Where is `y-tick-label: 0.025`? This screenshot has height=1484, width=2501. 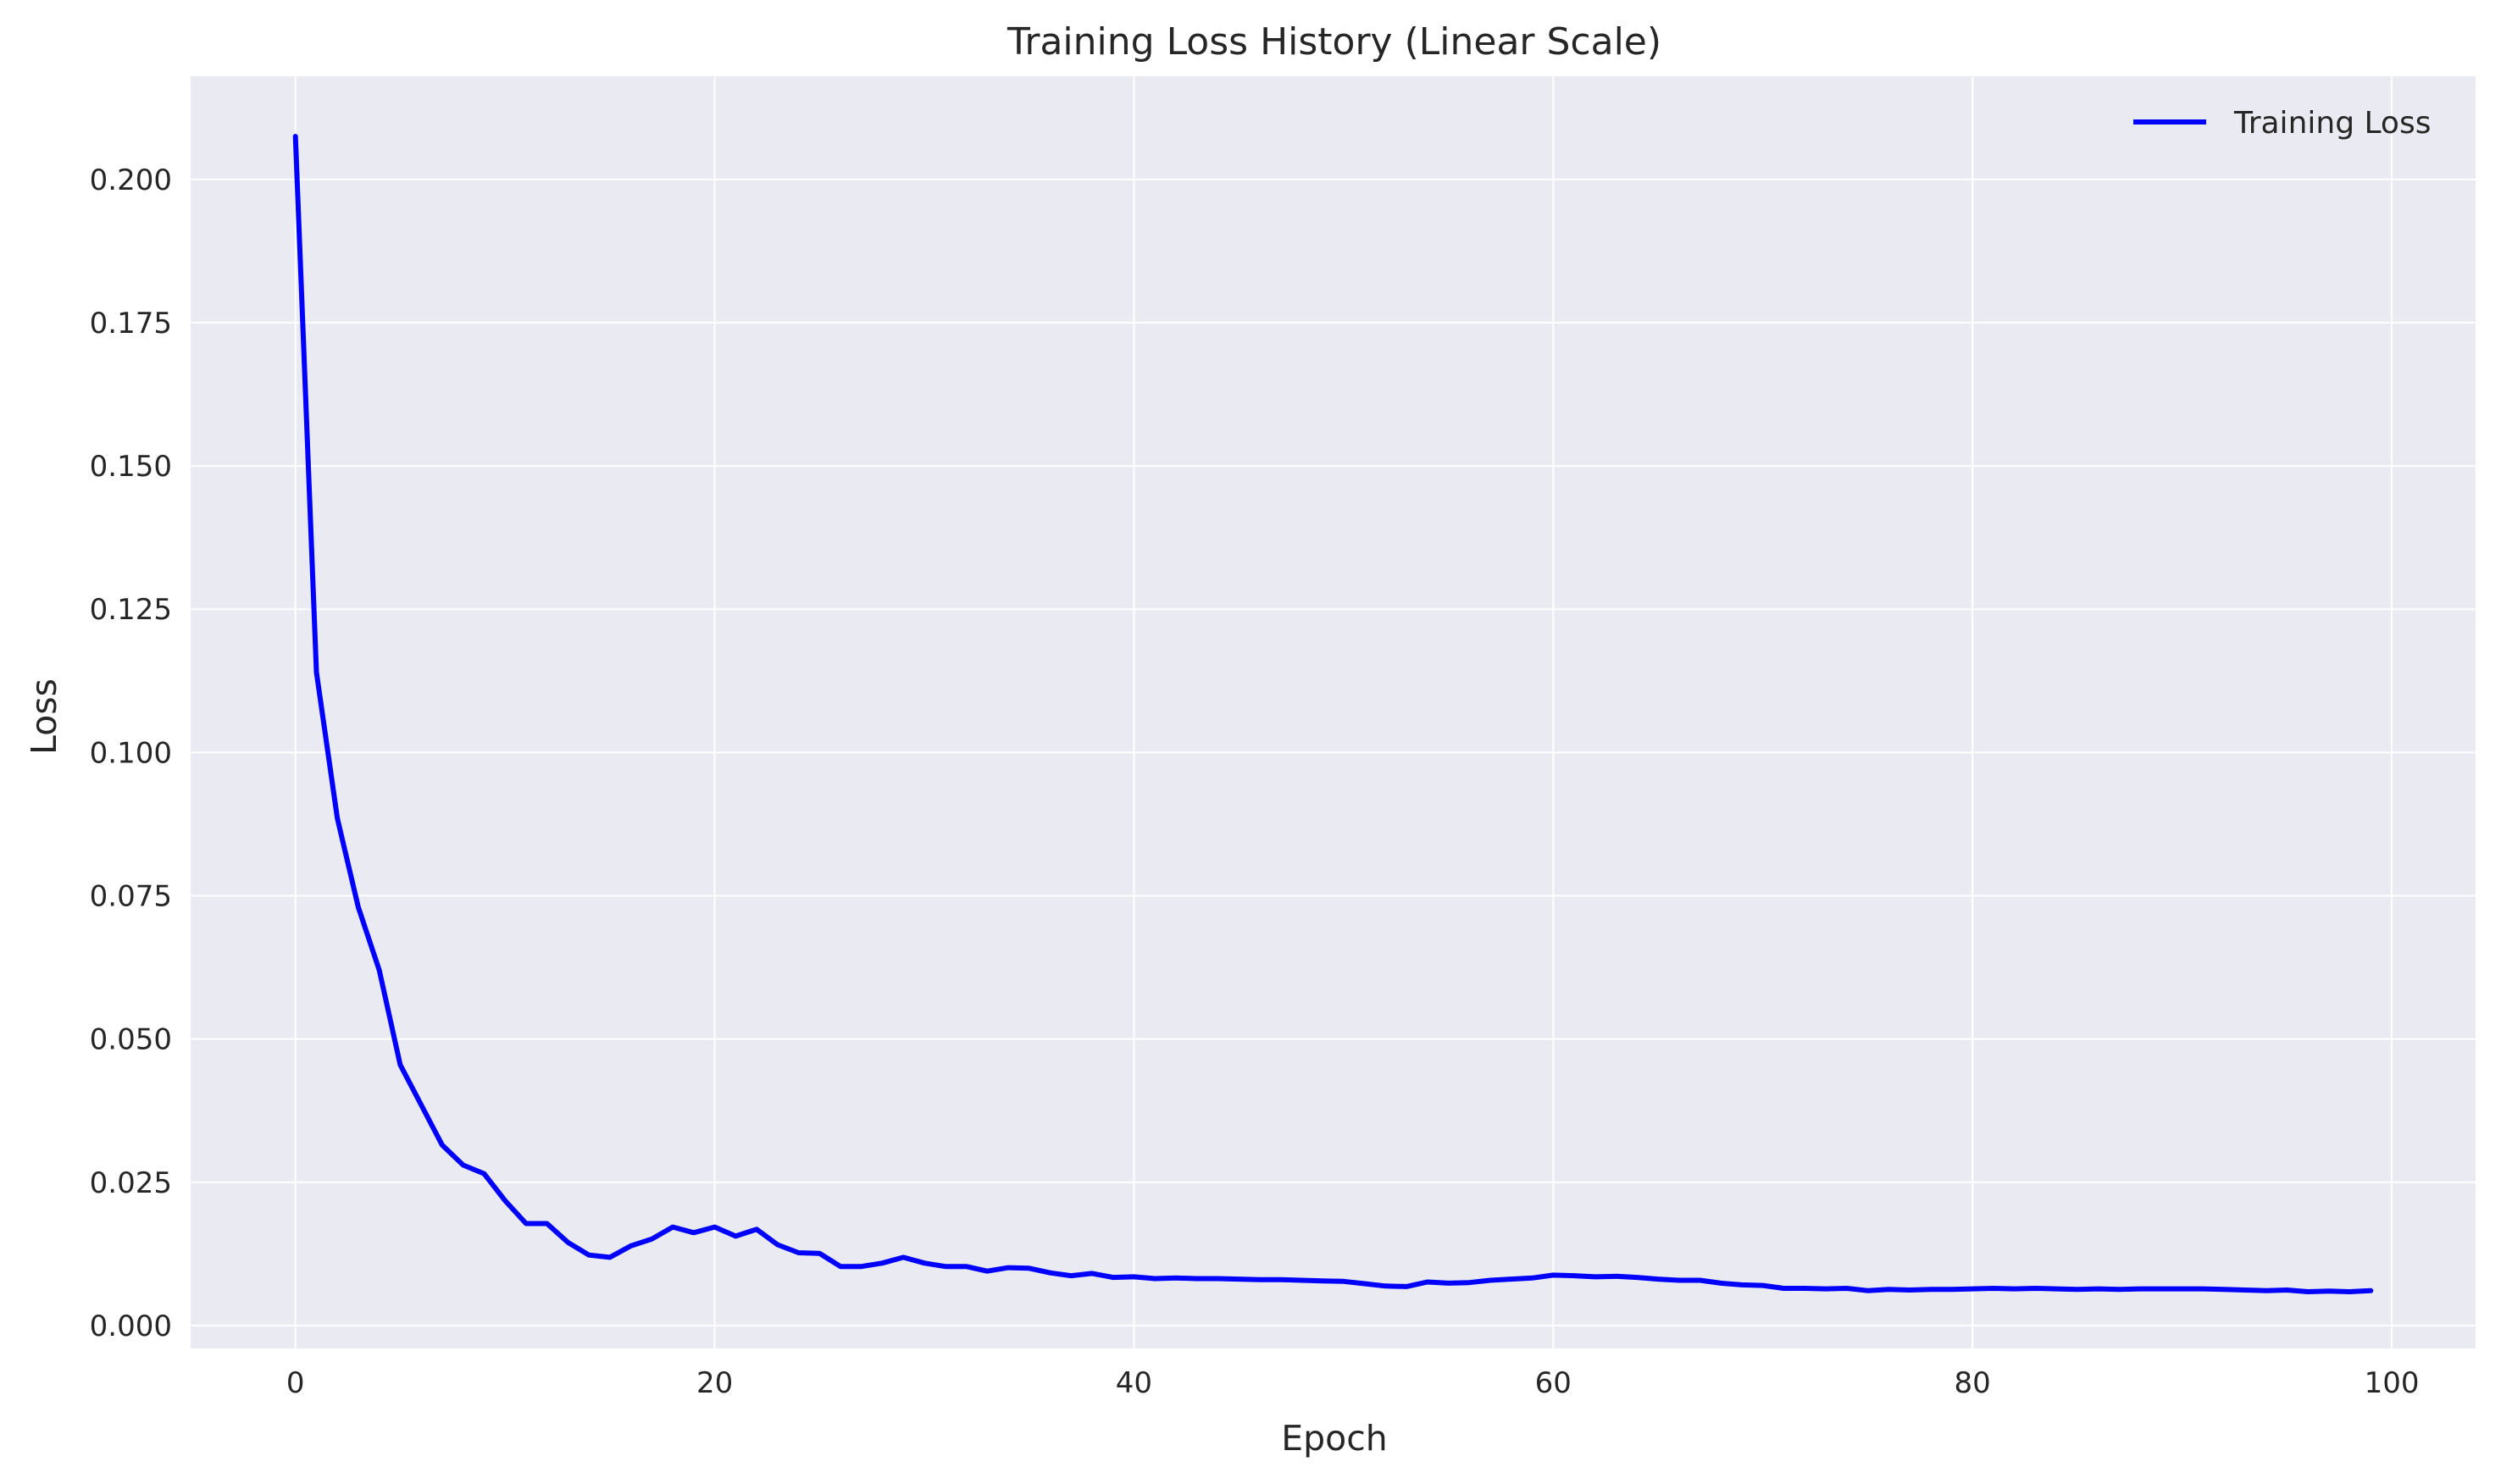 y-tick-label: 0.025 is located at coordinates (131, 1183).